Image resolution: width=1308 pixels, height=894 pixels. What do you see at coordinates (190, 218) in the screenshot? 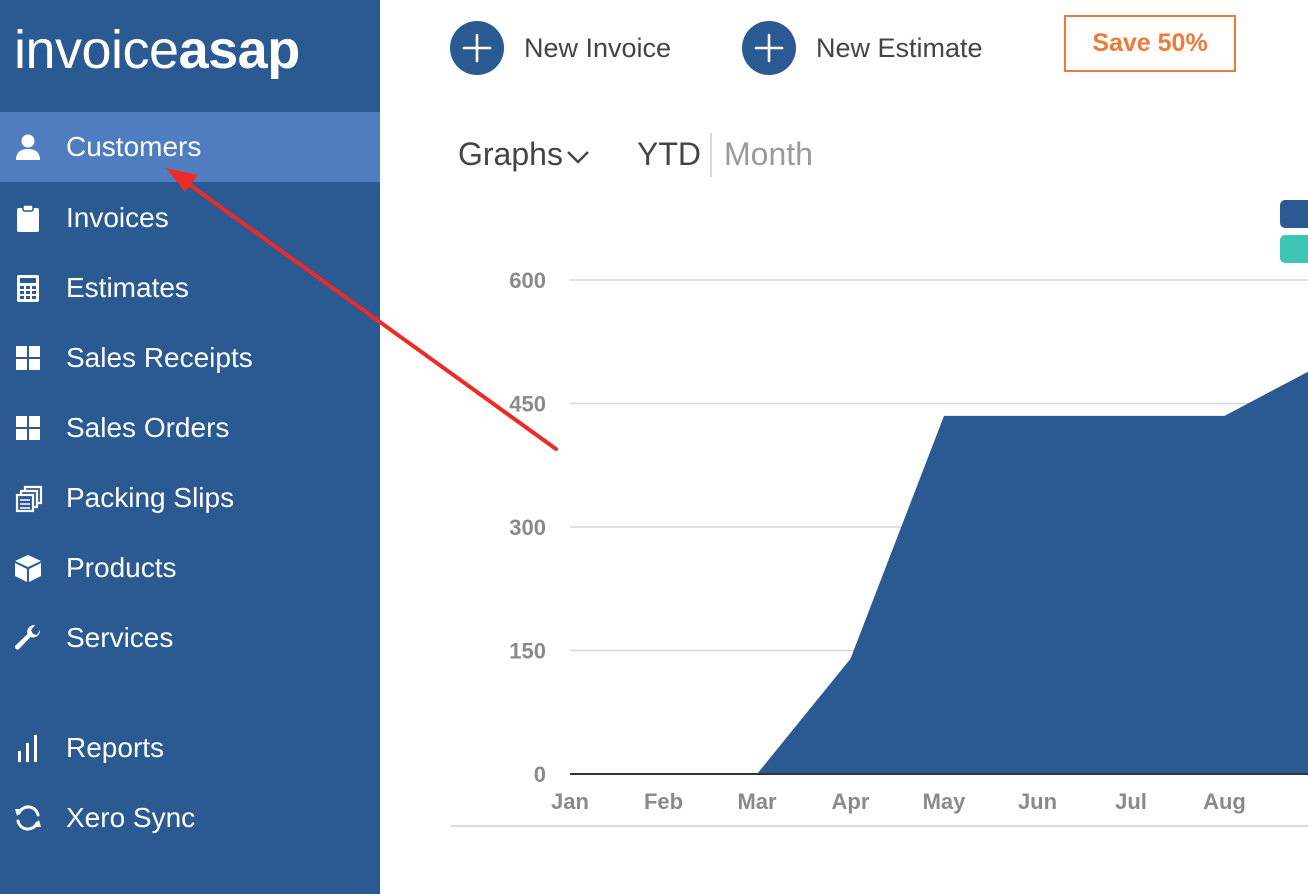
I see `sidebar-item-invoices: Invoices` at bounding box center [190, 218].